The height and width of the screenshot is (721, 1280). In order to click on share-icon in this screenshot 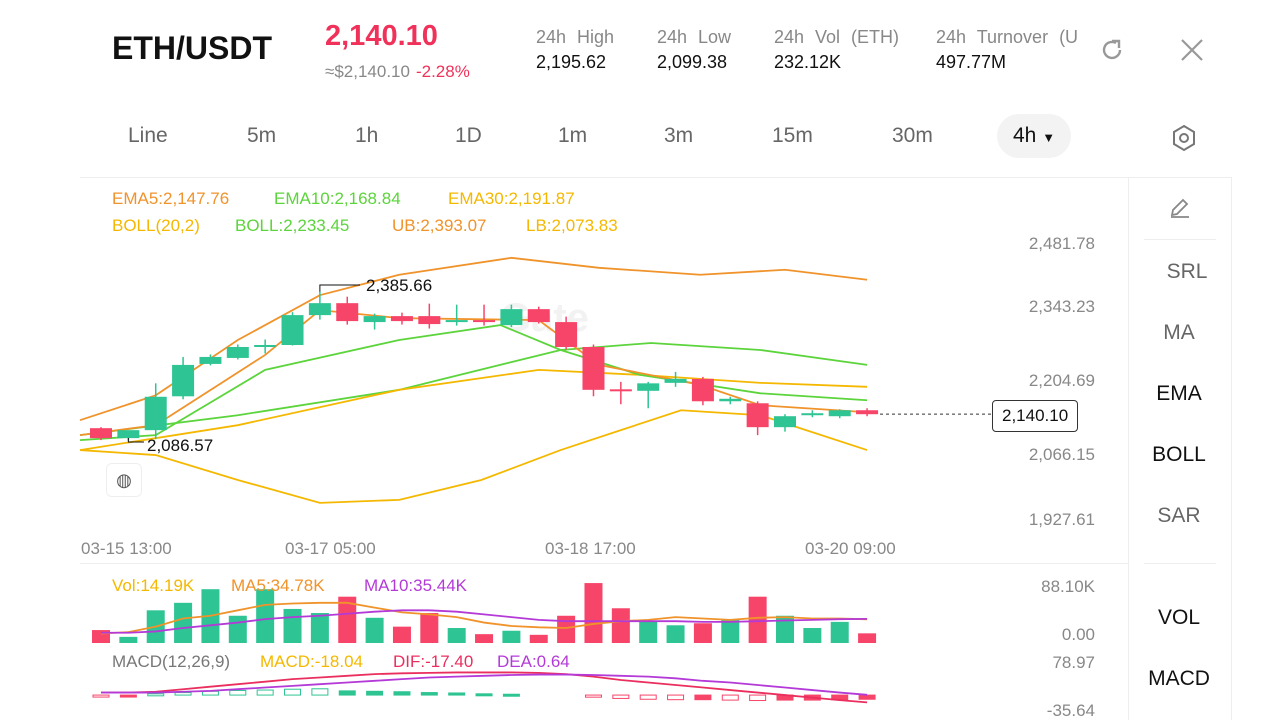, I will do `click(1112, 50)`.